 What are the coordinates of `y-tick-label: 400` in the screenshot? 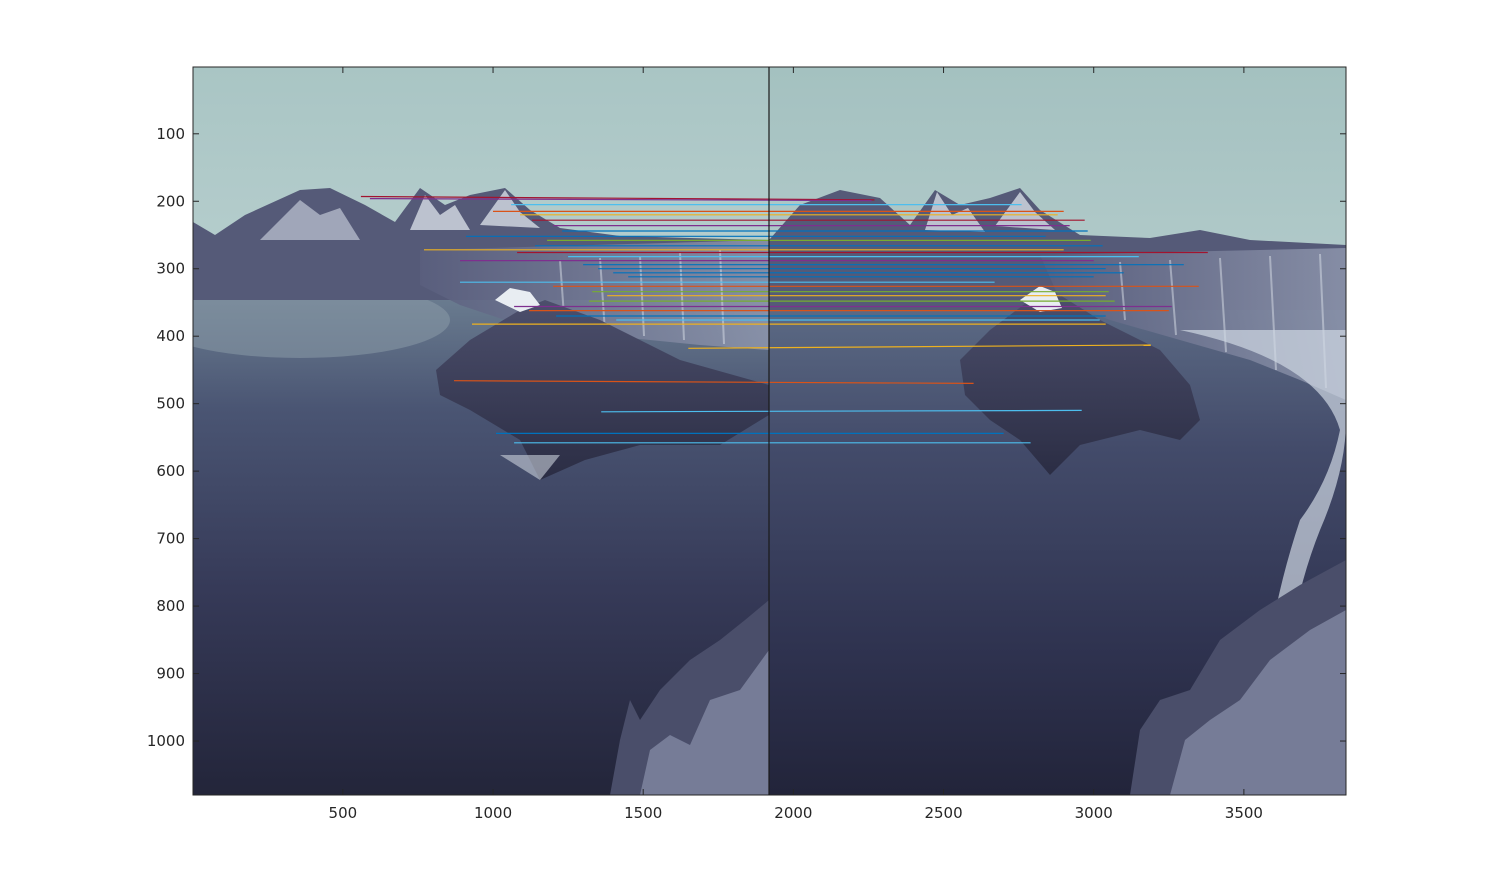 It's located at (170, 336).